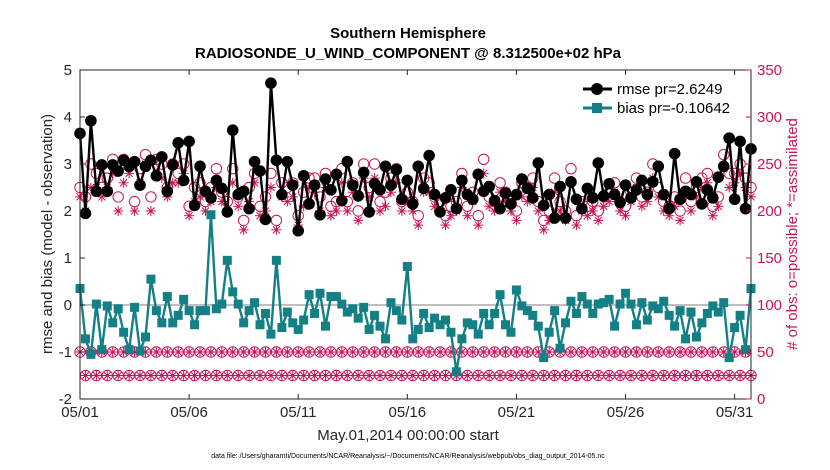 Image resolution: width=830 pixels, height=470 pixels. I want to click on legend-bias-label: bias pr=-0.10642, so click(673, 108).